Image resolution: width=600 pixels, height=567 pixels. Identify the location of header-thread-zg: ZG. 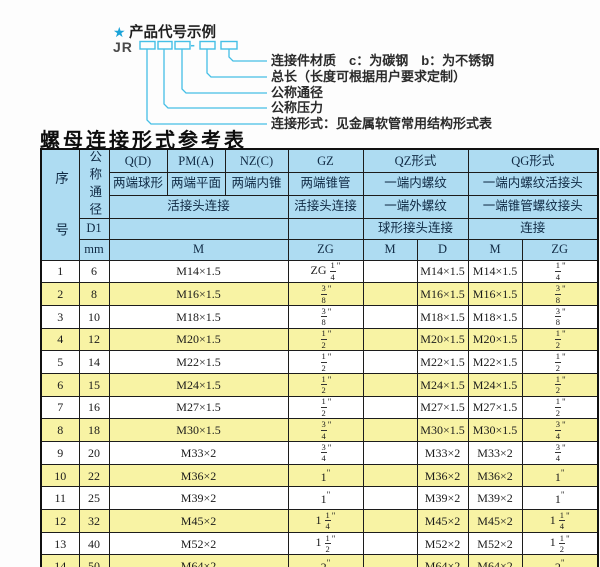
(560, 249).